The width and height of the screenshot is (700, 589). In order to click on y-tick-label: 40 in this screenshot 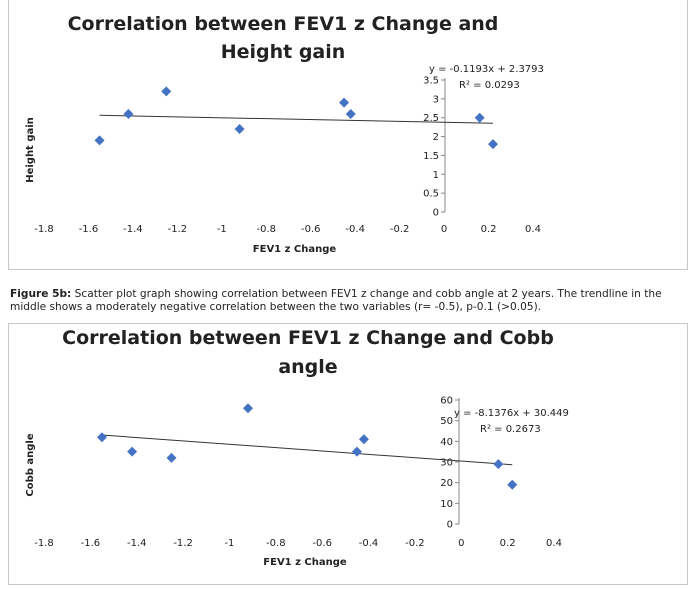, I will do `click(446, 442)`.